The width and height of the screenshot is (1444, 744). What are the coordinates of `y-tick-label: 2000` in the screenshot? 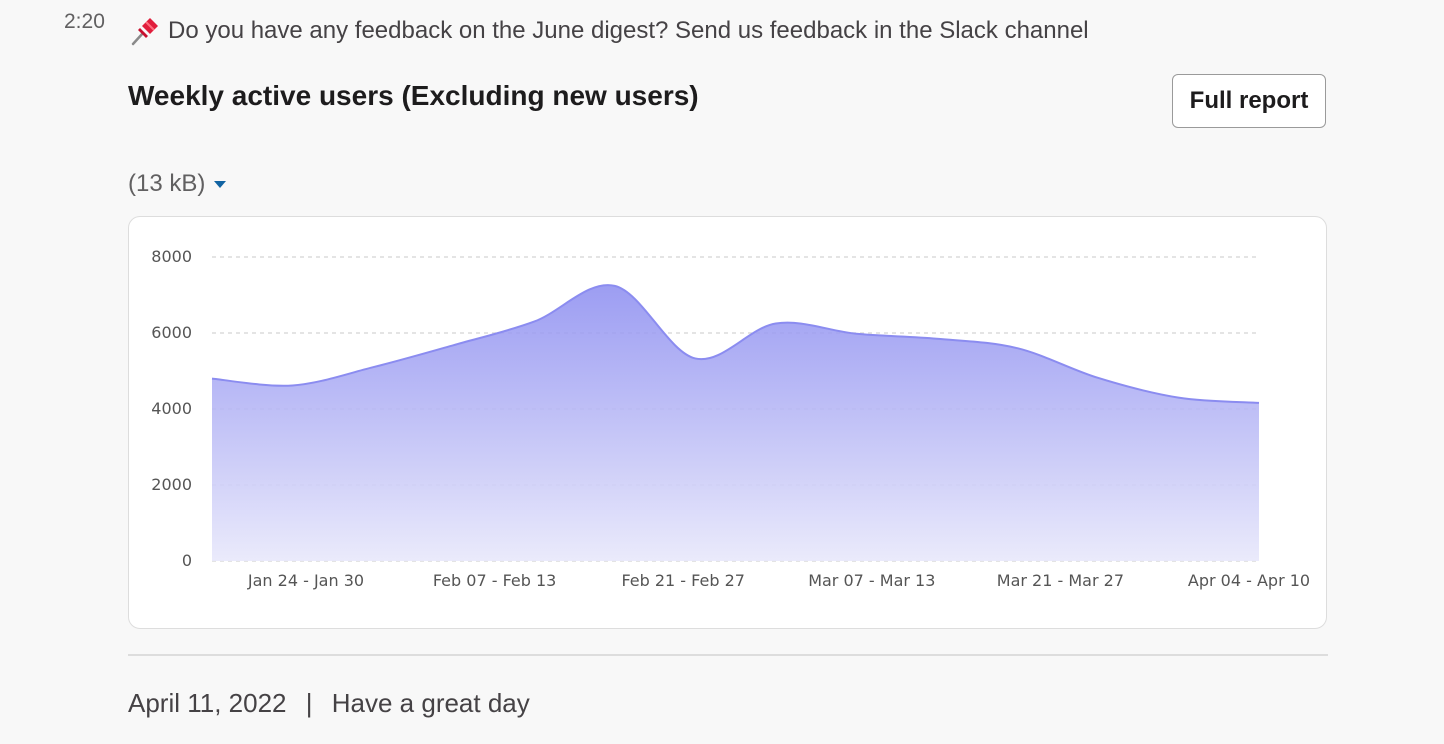 It's located at (171, 484).